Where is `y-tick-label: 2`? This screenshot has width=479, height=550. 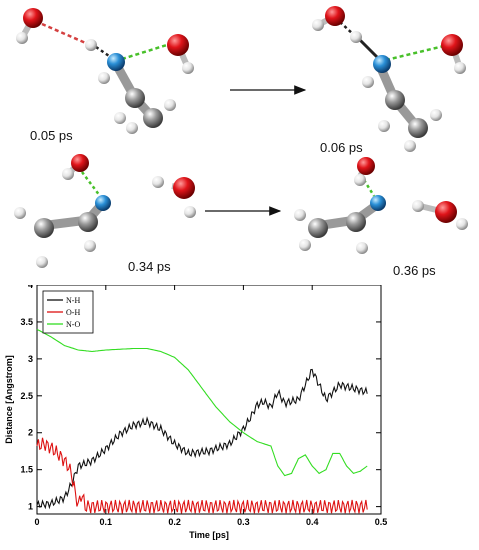
y-tick-label: 2 is located at coordinates (30, 433).